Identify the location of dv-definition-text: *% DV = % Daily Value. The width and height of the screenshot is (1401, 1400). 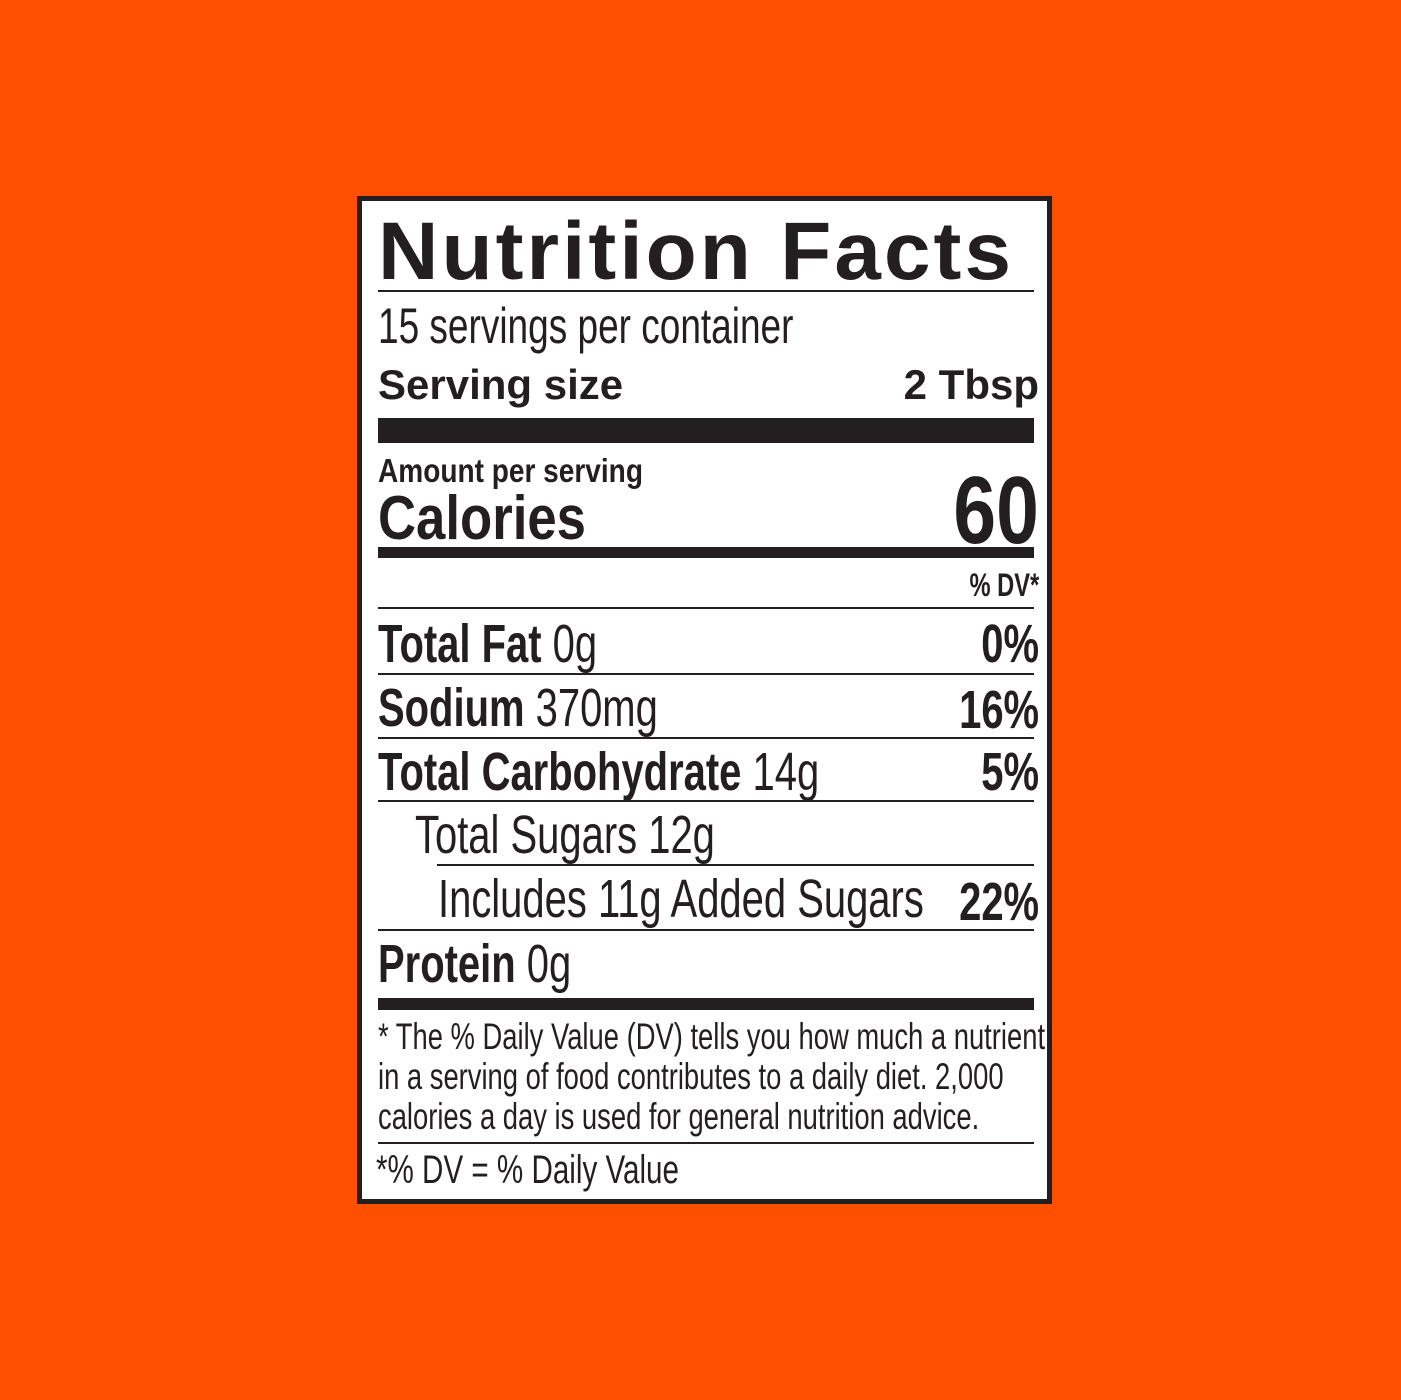
(527, 1170).